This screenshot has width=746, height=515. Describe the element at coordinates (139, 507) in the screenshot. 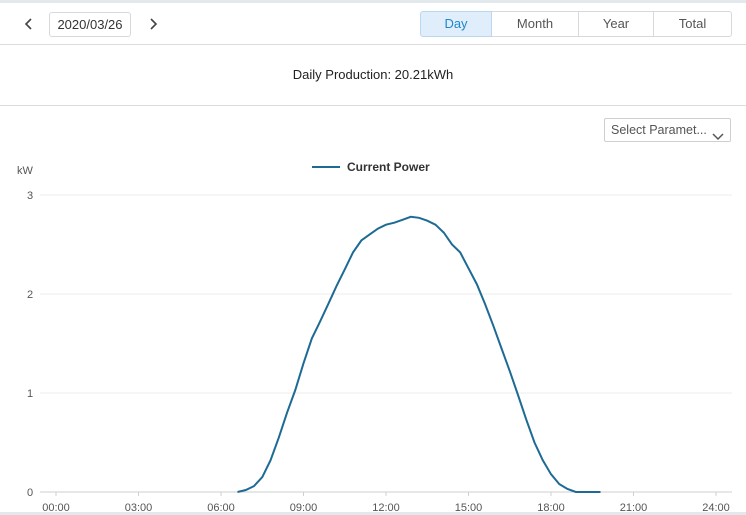

I see `x-tick-label: 03:00` at that location.